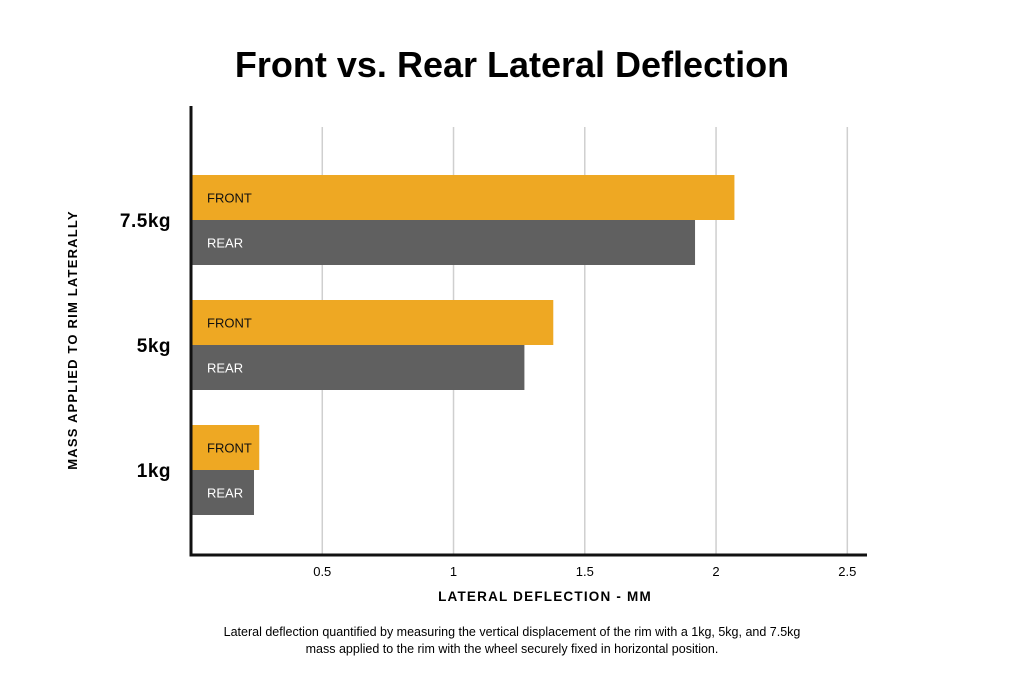 The width and height of the screenshot is (1024, 686). What do you see at coordinates (154, 346) in the screenshot?
I see `category-label: 5kg` at bounding box center [154, 346].